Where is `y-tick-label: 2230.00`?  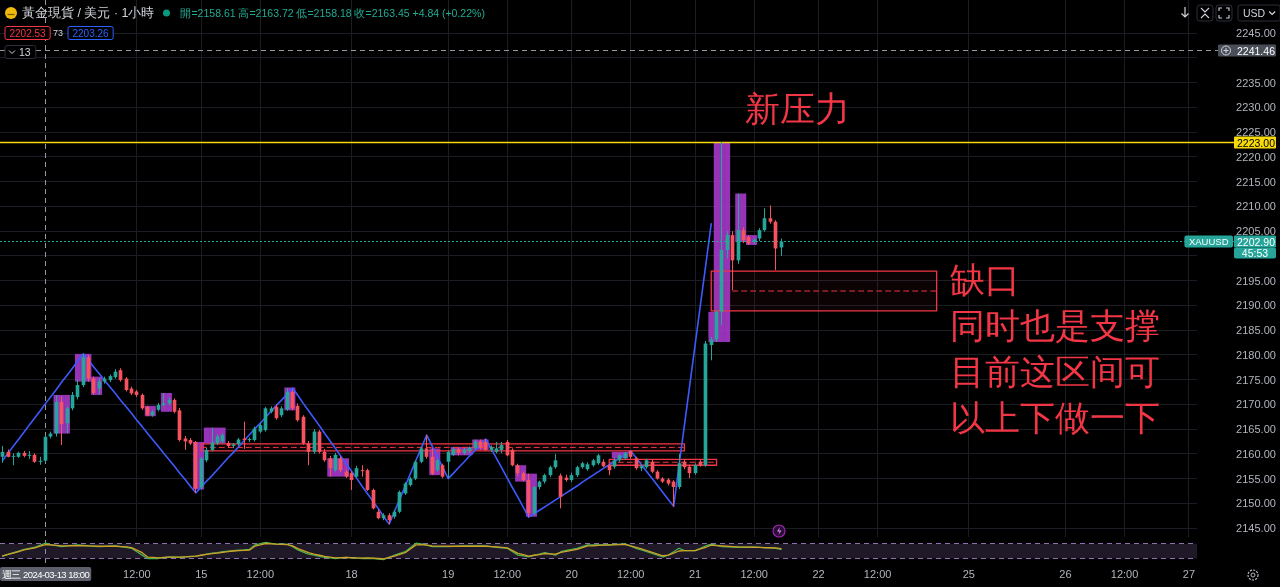
y-tick-label: 2230.00 is located at coordinates (1256, 107).